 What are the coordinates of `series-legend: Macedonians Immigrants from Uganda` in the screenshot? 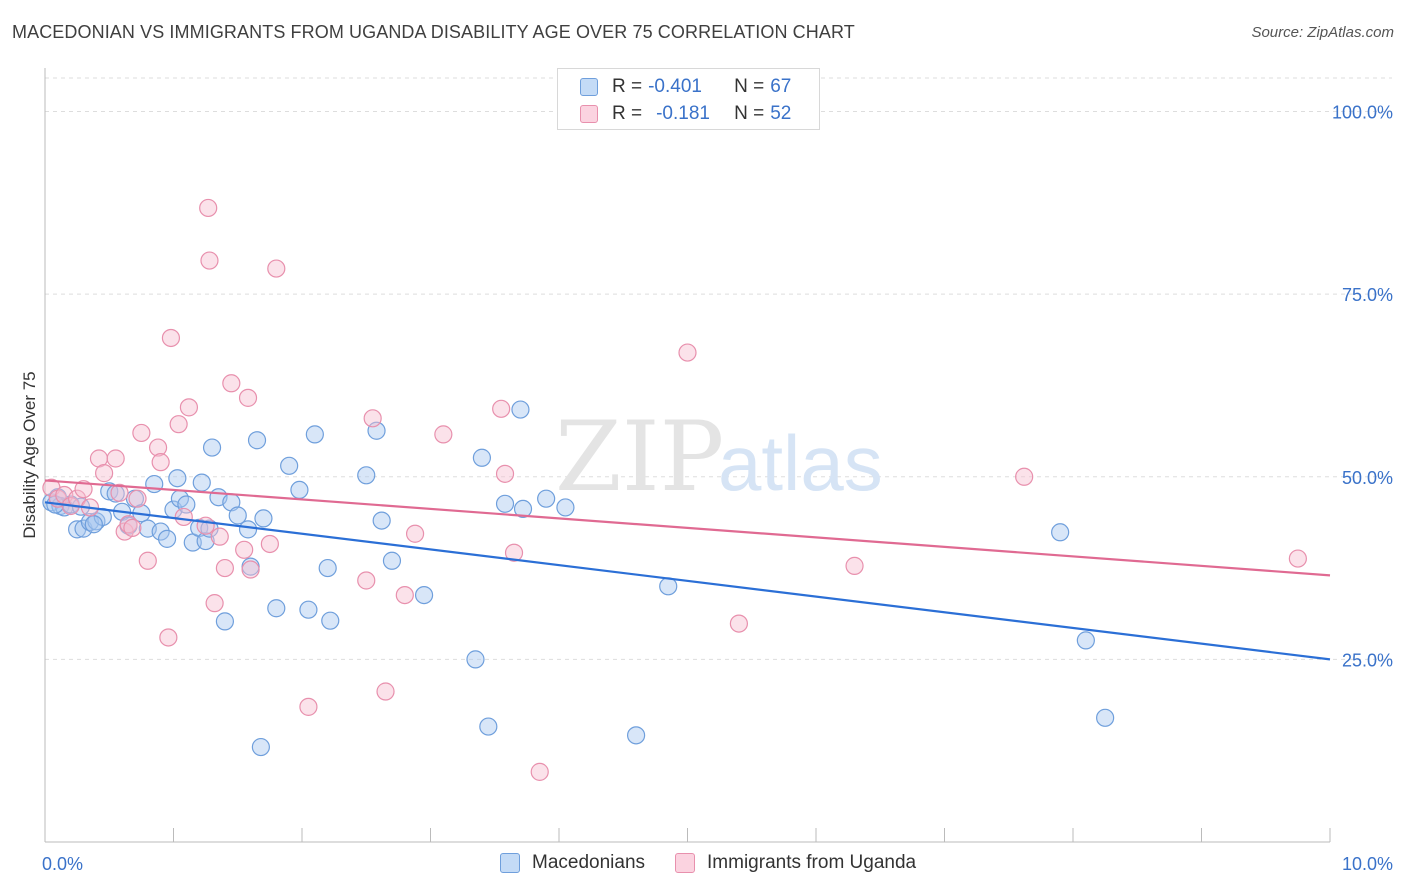 It's located at (723, 863).